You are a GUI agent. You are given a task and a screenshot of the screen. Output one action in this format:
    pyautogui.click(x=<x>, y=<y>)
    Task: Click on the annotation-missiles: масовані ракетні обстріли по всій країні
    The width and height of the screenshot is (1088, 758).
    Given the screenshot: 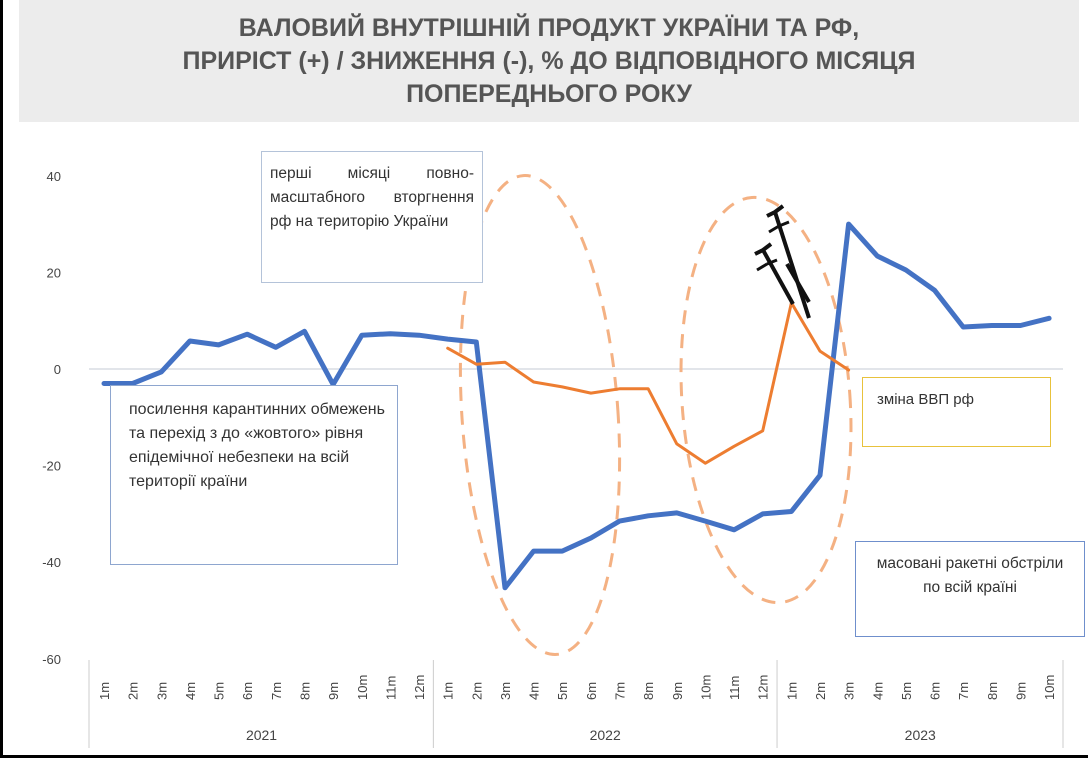 What is the action you would take?
    pyautogui.click(x=970, y=589)
    